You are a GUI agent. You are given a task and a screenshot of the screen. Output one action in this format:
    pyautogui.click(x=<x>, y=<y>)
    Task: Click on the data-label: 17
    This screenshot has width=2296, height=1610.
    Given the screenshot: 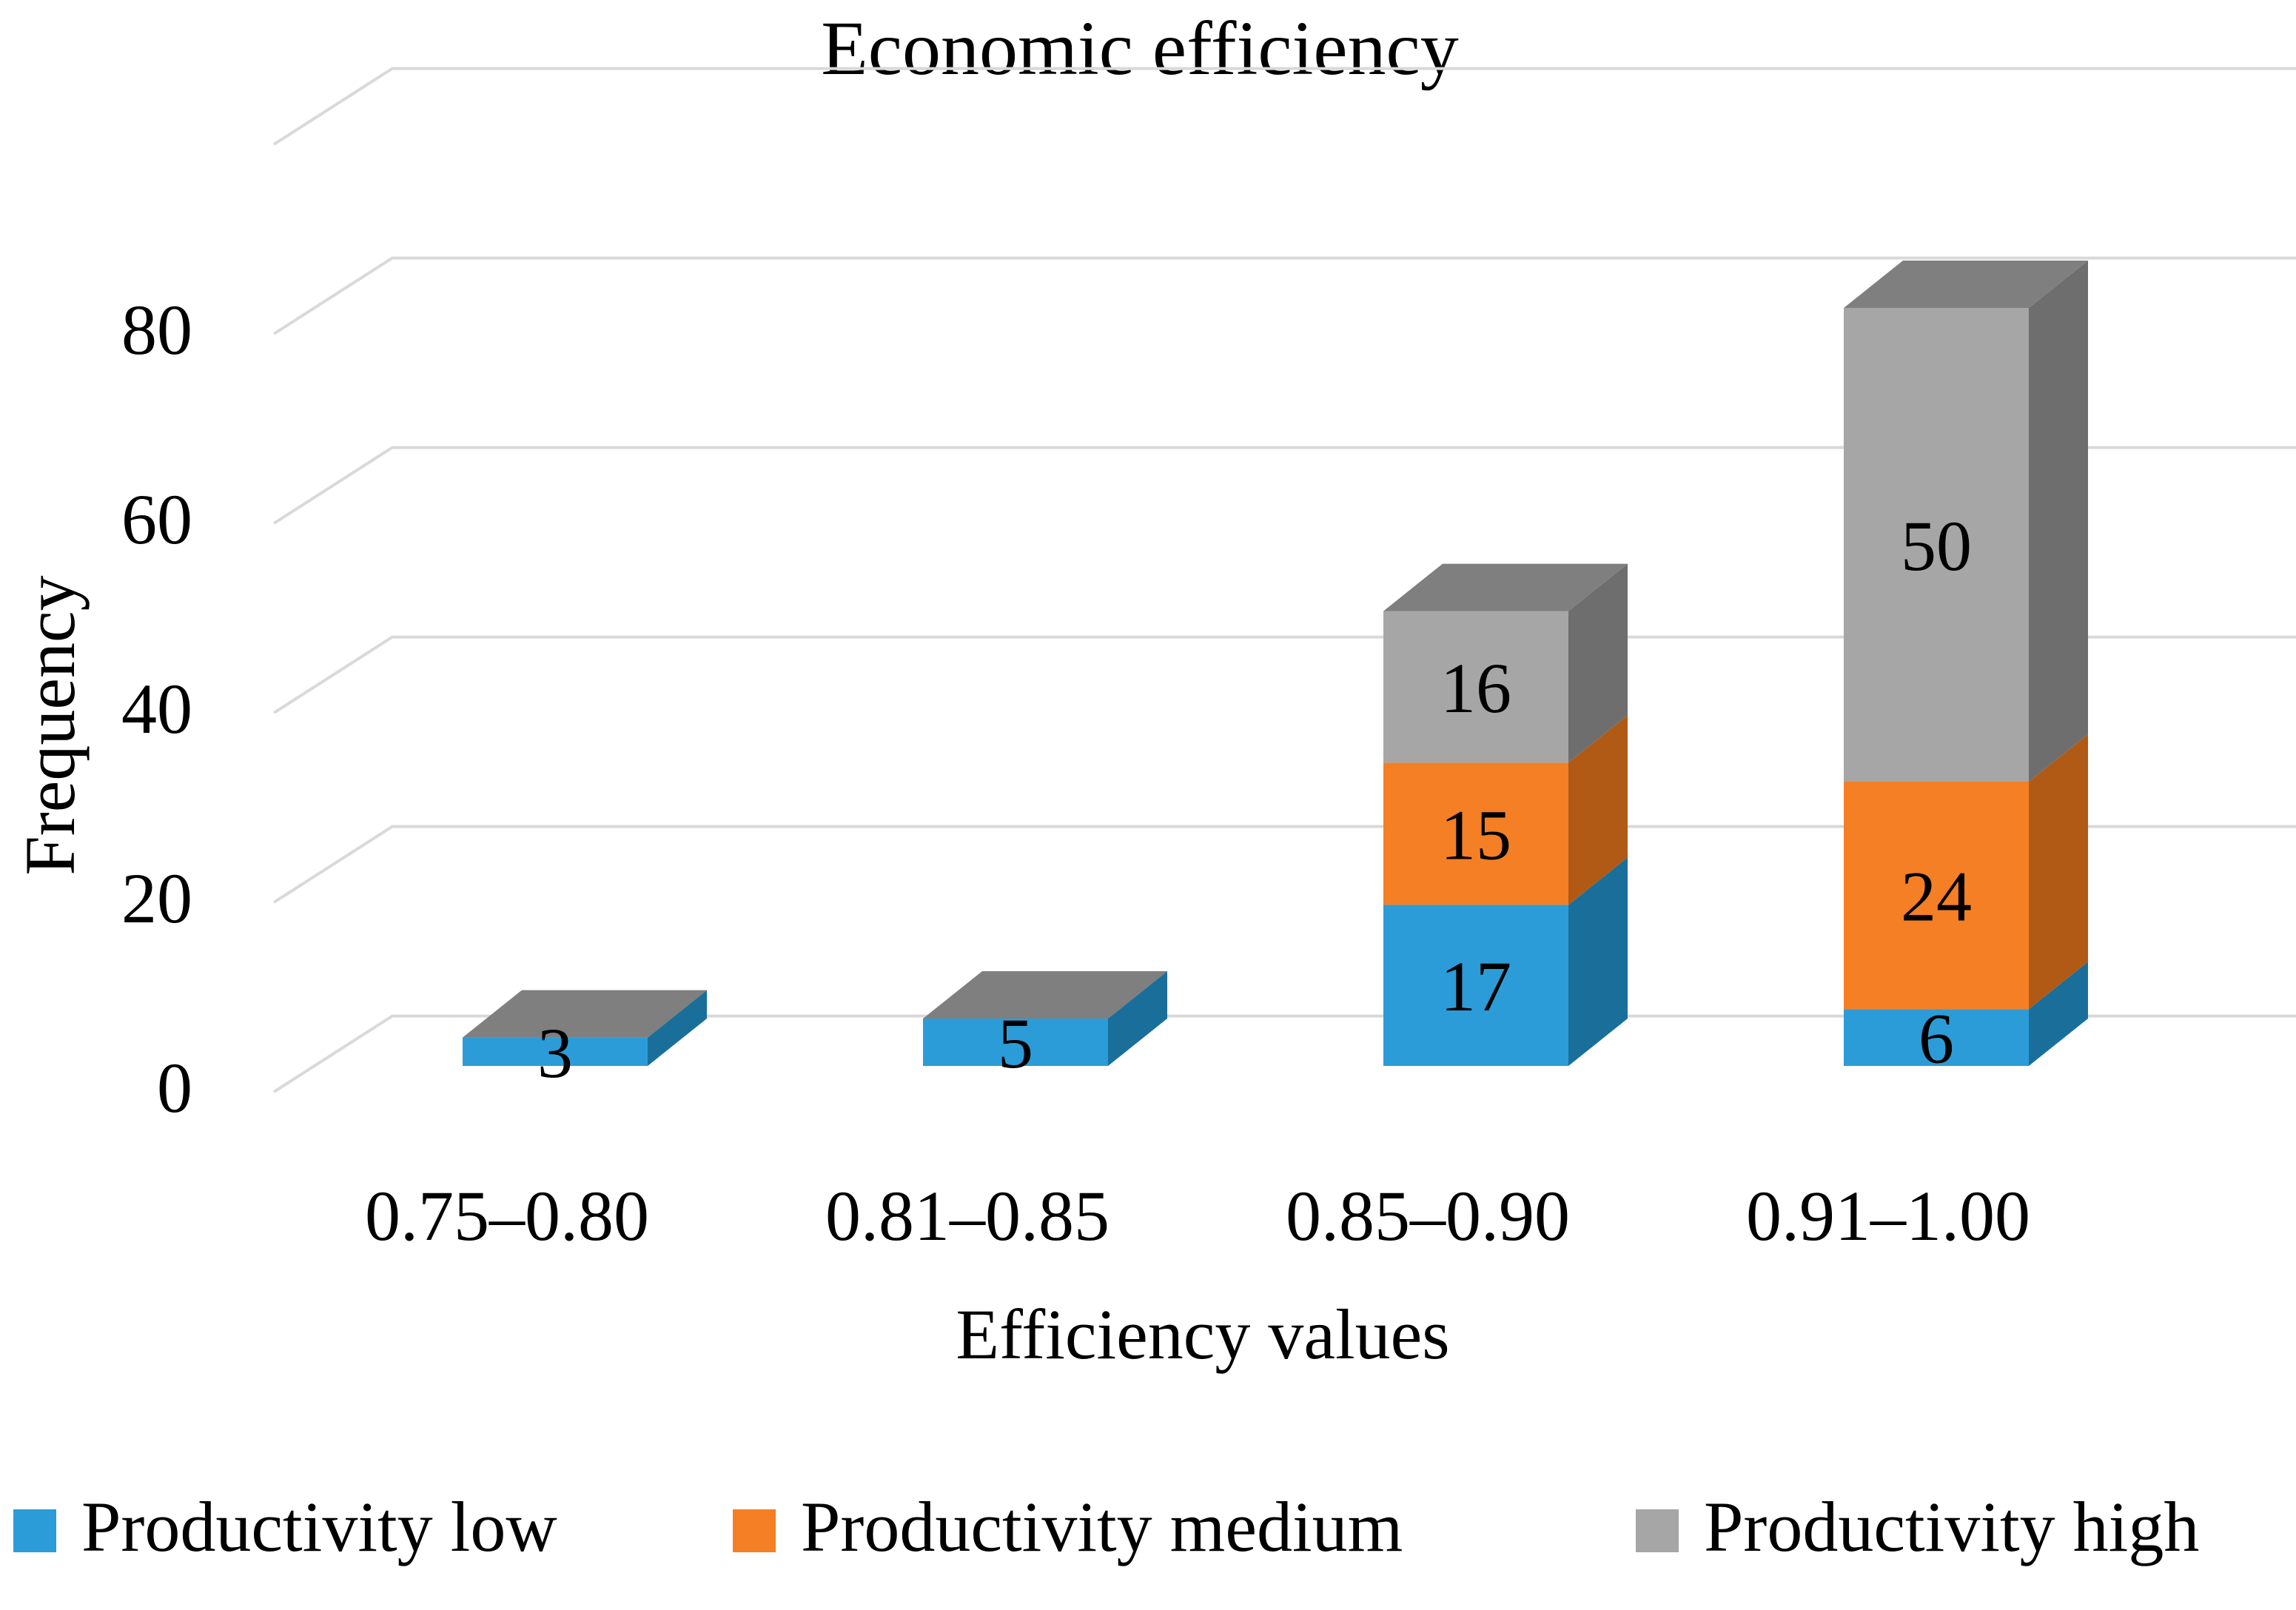 What is the action you would take?
    pyautogui.click(x=1476, y=986)
    